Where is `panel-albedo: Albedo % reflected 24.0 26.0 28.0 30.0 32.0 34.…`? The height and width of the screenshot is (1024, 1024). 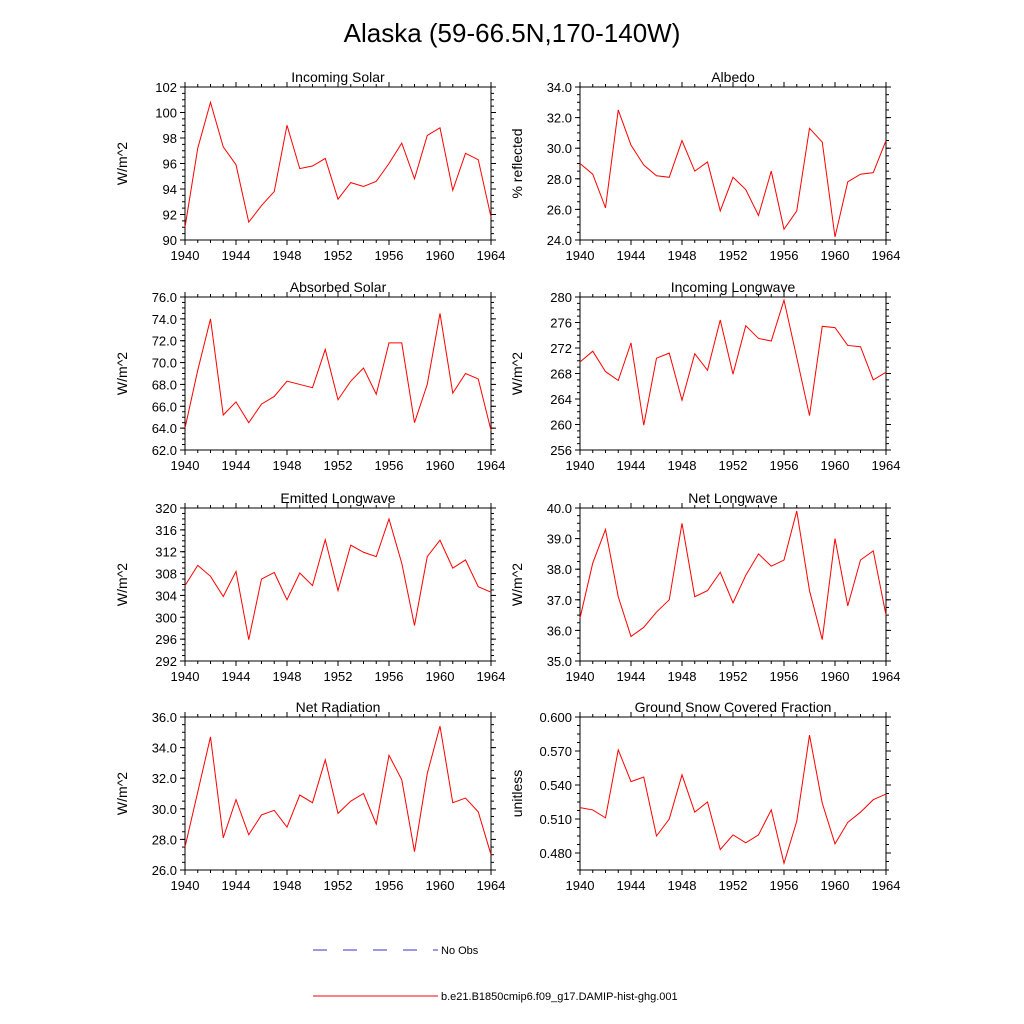 panel-albedo: Albedo % reflected 24.0 26.0 28.0 30.0 32.0 34.… is located at coordinates (704, 166).